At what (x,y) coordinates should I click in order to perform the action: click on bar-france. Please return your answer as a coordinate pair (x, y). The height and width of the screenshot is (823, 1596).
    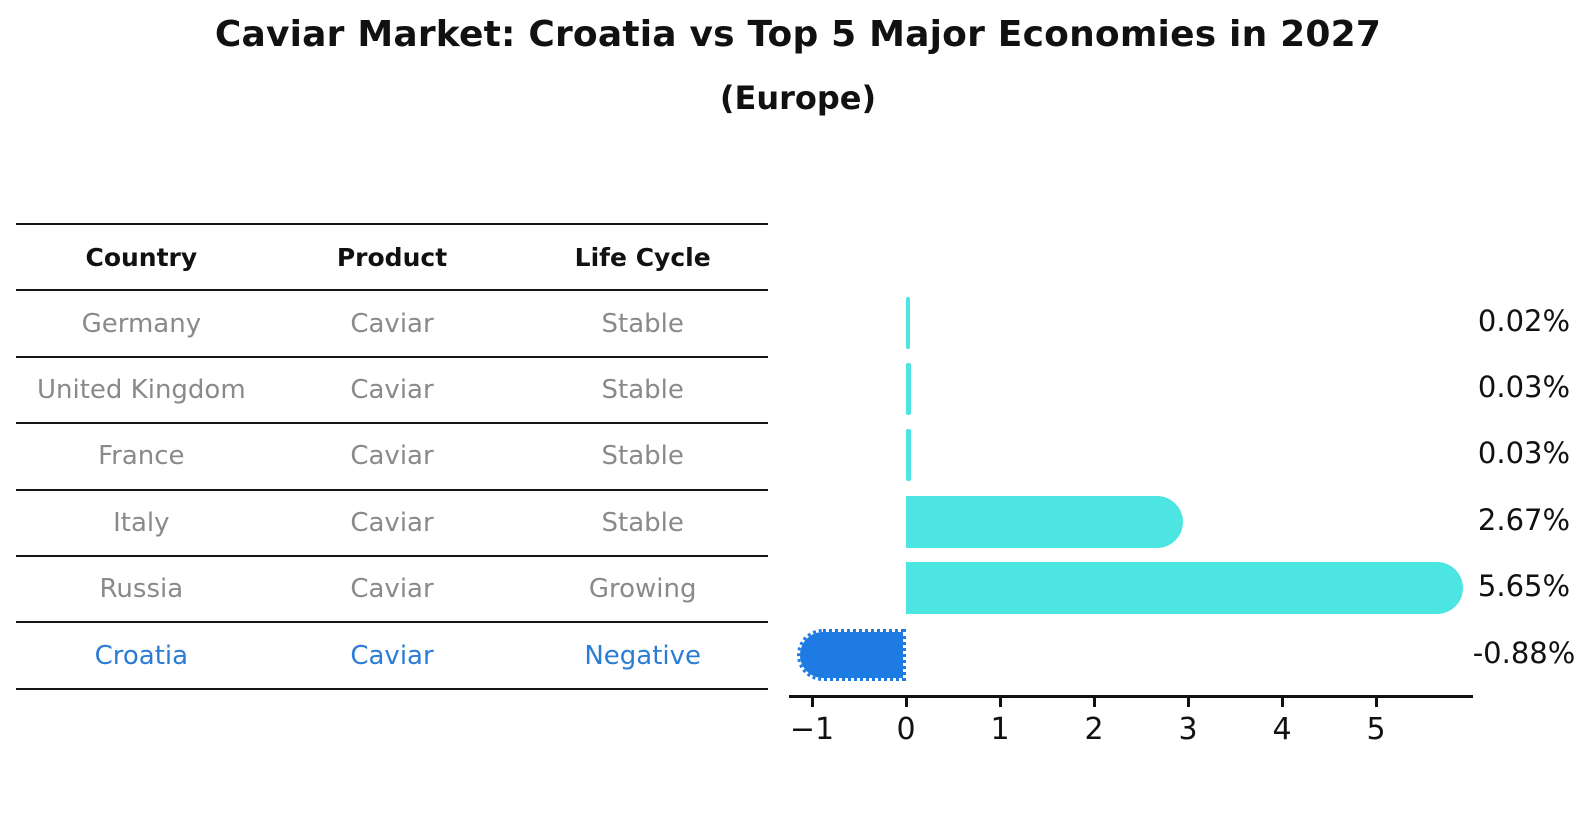
    Looking at the image, I should click on (908, 455).